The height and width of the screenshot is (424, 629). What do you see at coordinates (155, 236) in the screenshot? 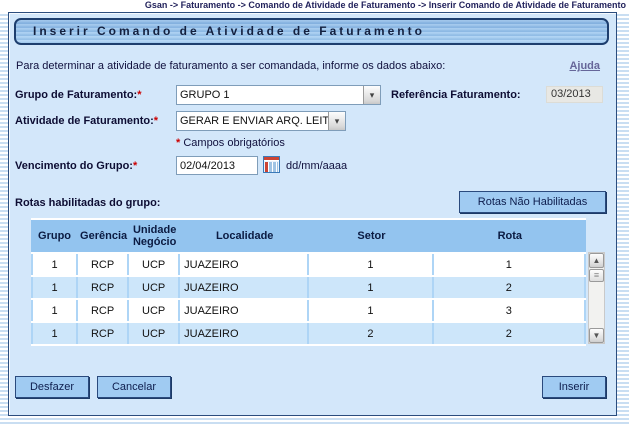
I see `column-header: Unidade Negócio` at bounding box center [155, 236].